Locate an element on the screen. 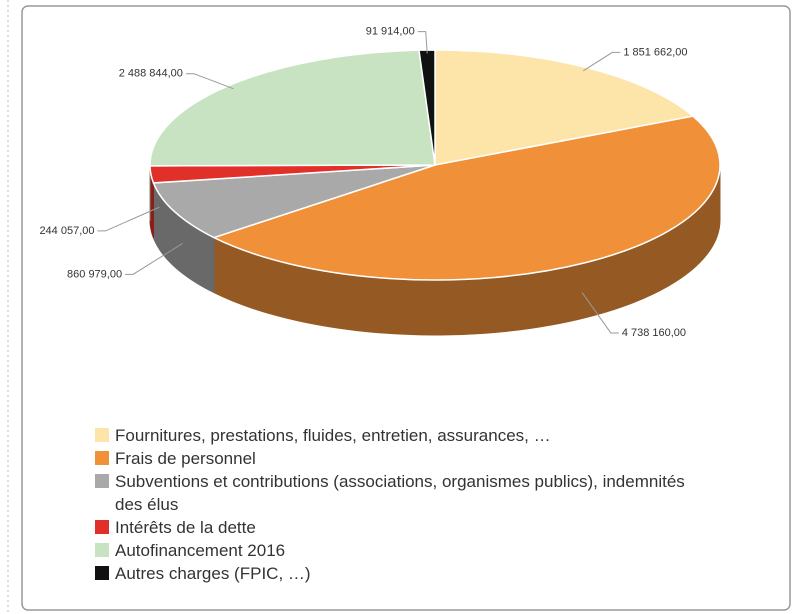  data-label: 2 488 844,00 is located at coordinates (151, 74).